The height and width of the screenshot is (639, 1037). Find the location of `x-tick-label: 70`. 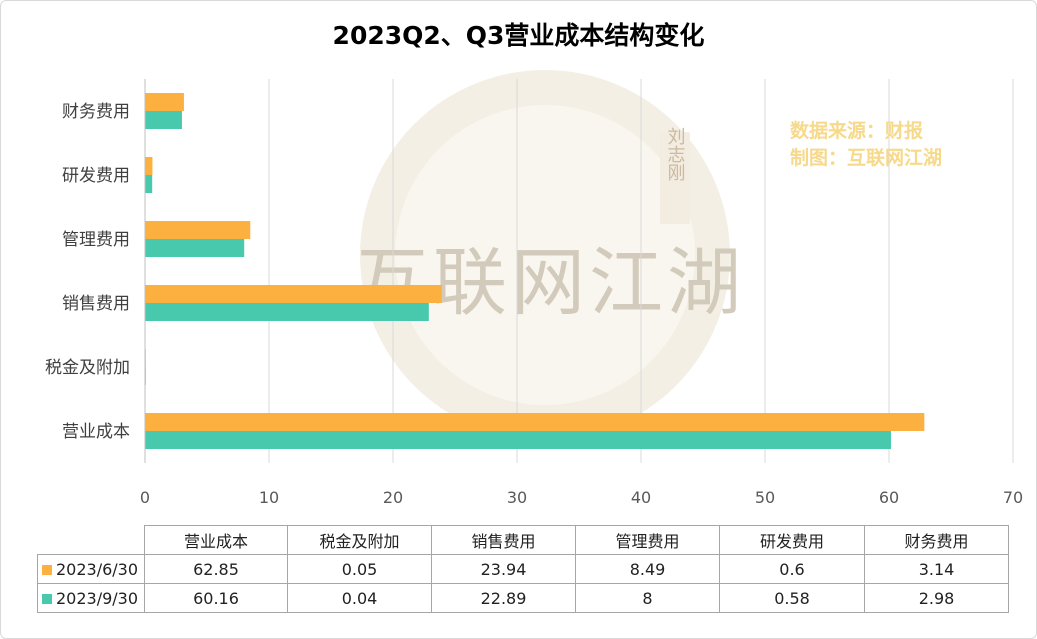

x-tick-label: 70 is located at coordinates (1013, 497).